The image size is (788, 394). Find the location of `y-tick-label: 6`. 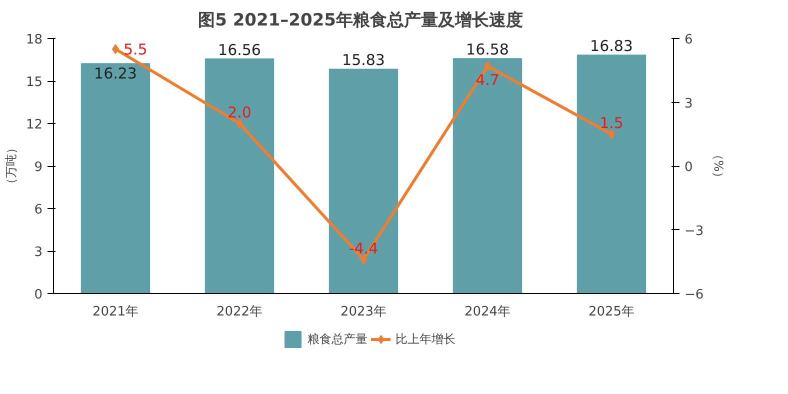

y-tick-label: 6 is located at coordinates (38, 210).